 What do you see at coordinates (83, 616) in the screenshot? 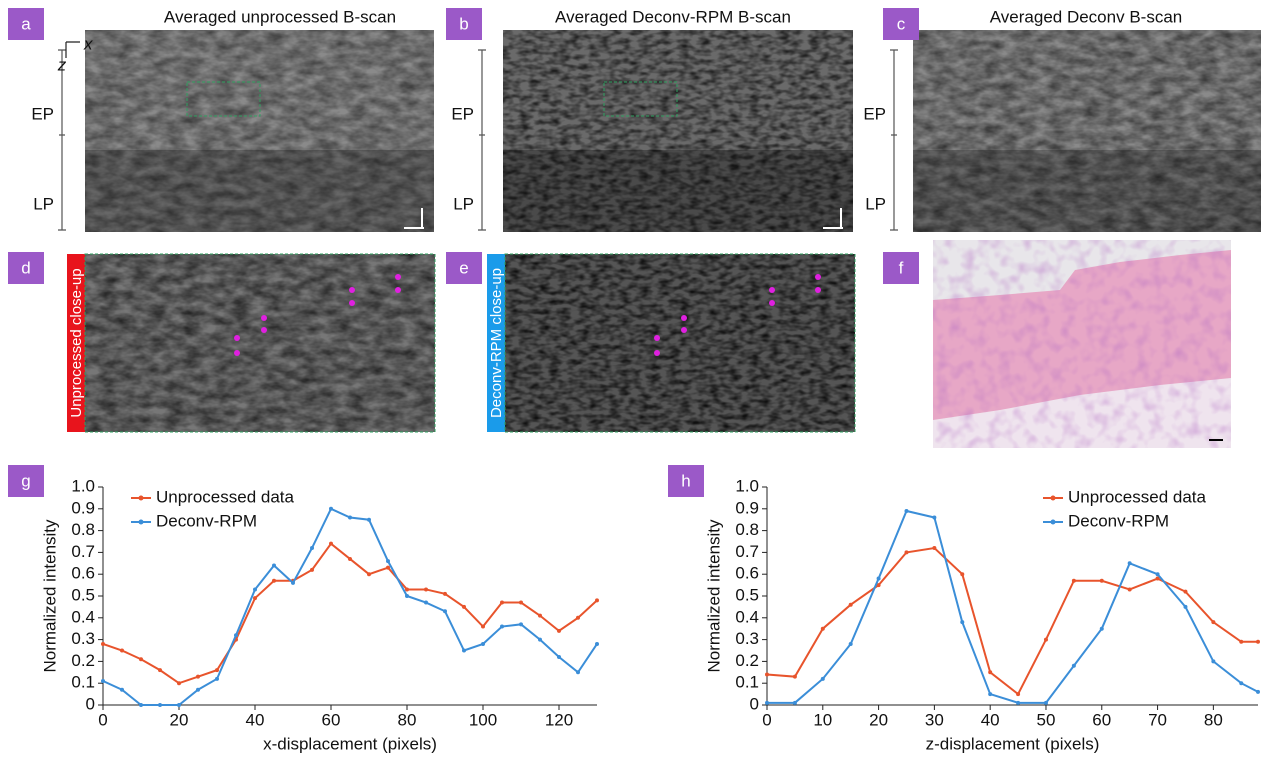
I see `y-tick-label: 0.4` at bounding box center [83, 616].